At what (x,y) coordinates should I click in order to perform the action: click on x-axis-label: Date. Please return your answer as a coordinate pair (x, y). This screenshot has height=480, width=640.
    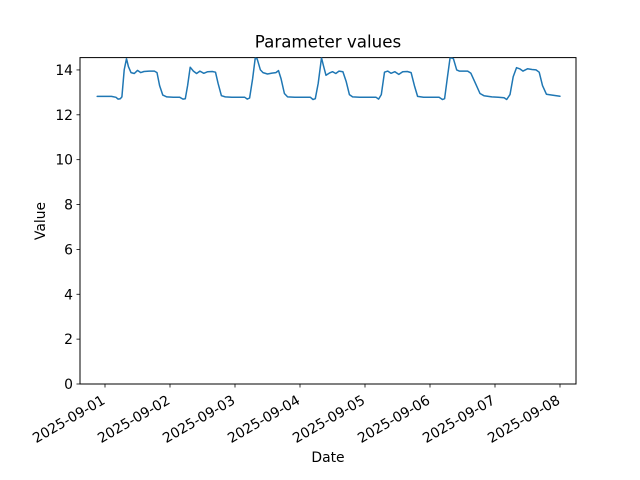
    Looking at the image, I should click on (327, 458).